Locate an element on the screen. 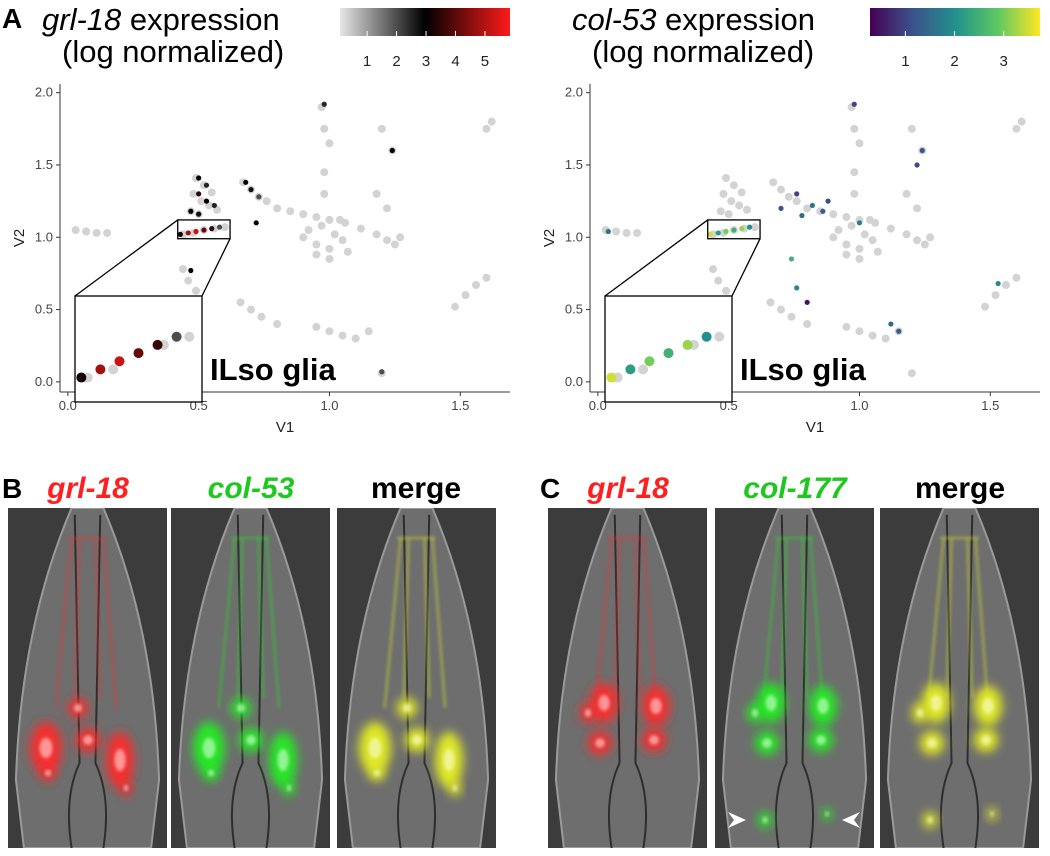  image-label: grl-18 is located at coordinates (627, 488).